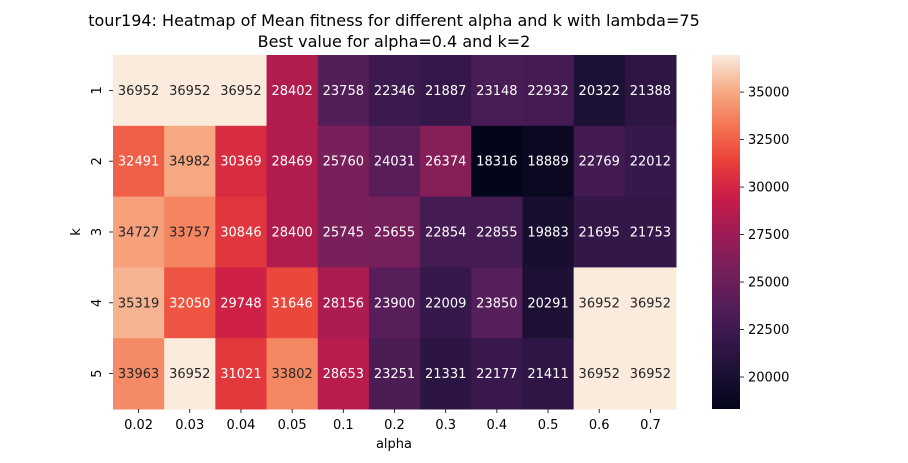  What do you see at coordinates (496, 233) in the screenshot?
I see `cell-value-label: 22855` at bounding box center [496, 233].